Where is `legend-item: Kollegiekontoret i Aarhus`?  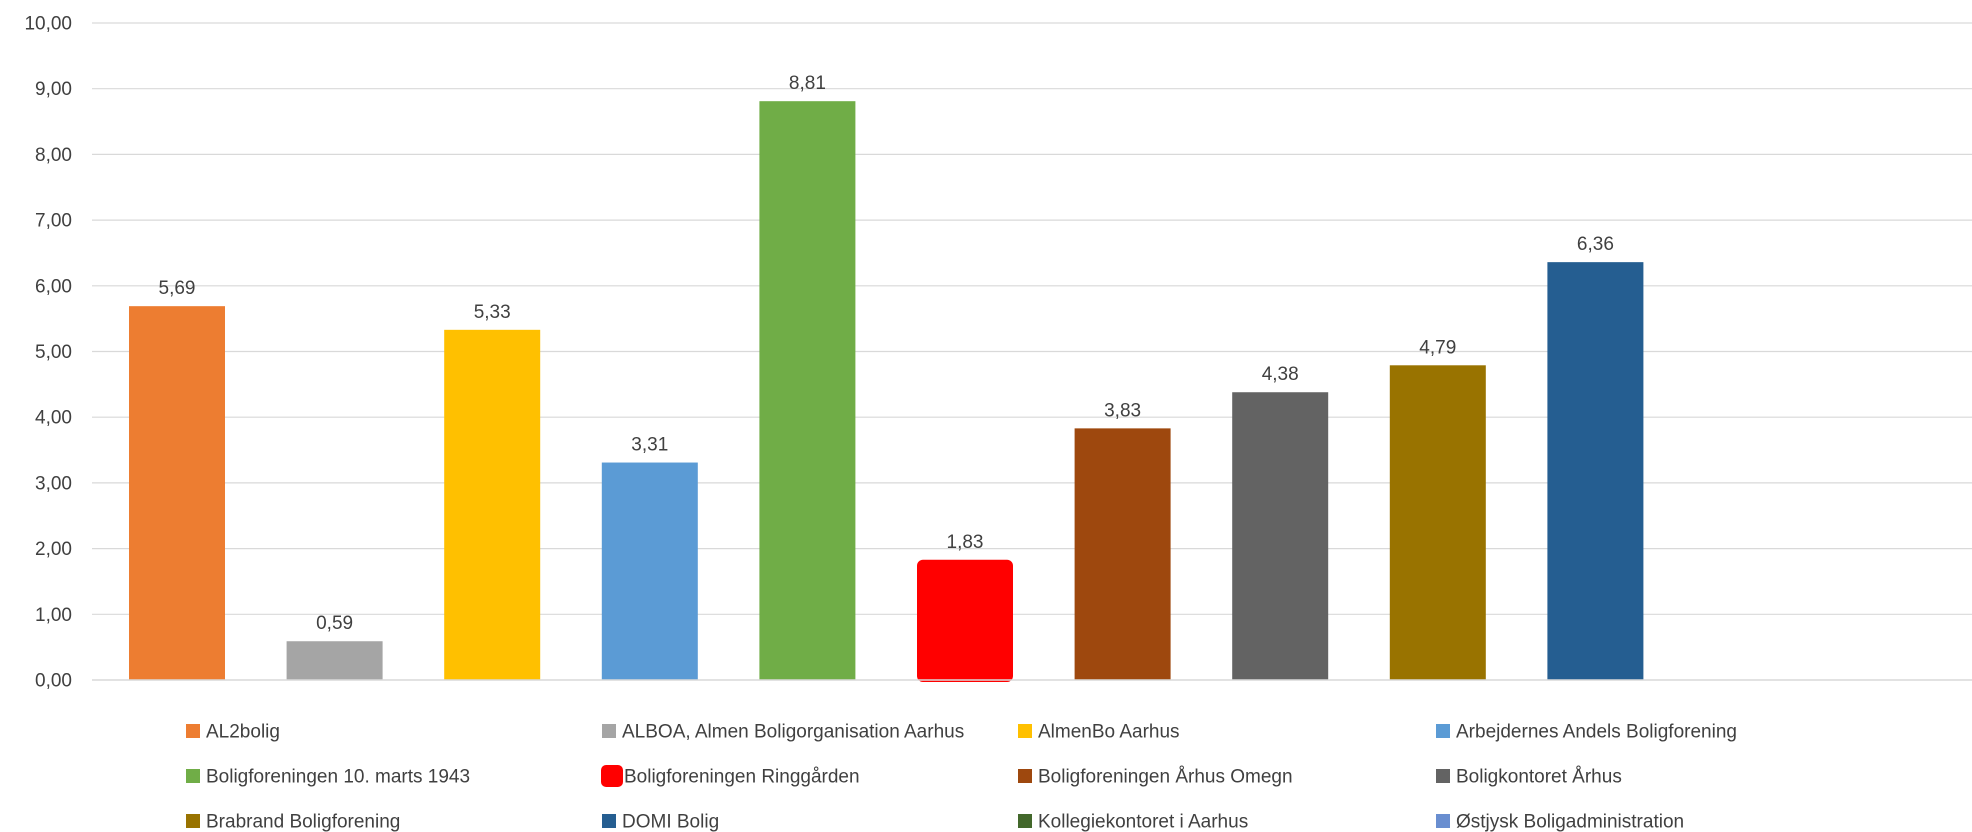
legend-item: Kollegiekontoret i Aarhus is located at coordinates (1133, 822).